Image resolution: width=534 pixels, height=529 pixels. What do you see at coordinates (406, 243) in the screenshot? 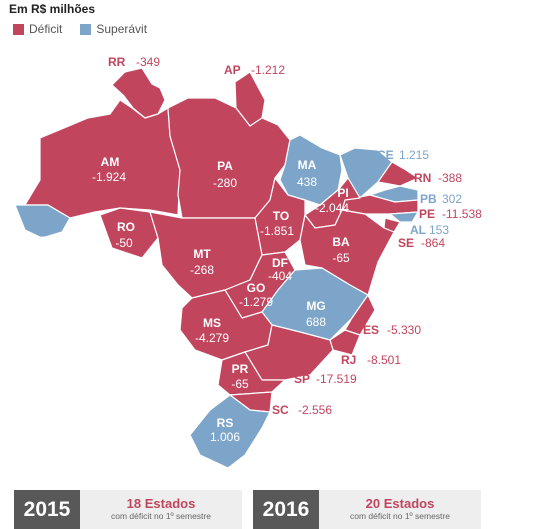
I see `state-code-se: SE` at bounding box center [406, 243].